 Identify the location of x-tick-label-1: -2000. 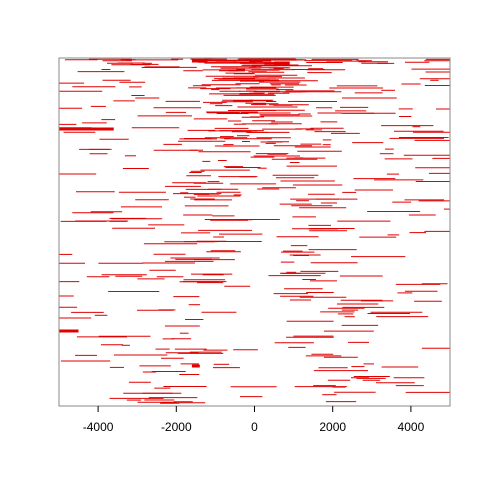
(176, 427).